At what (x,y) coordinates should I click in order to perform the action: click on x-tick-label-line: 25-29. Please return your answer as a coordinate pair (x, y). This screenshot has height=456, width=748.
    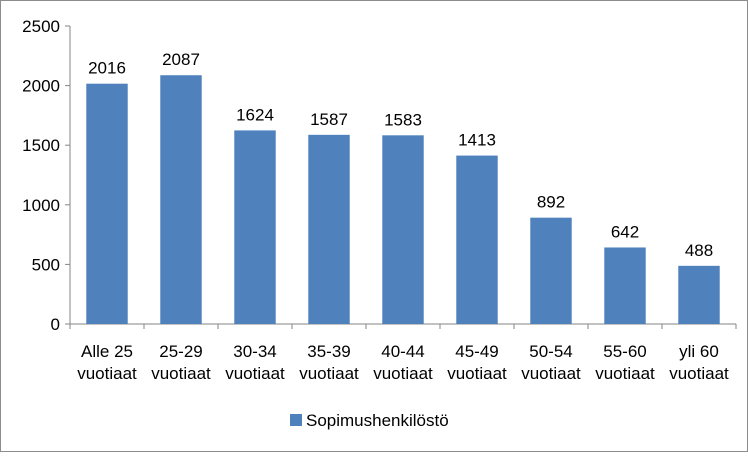
    Looking at the image, I should click on (180, 351).